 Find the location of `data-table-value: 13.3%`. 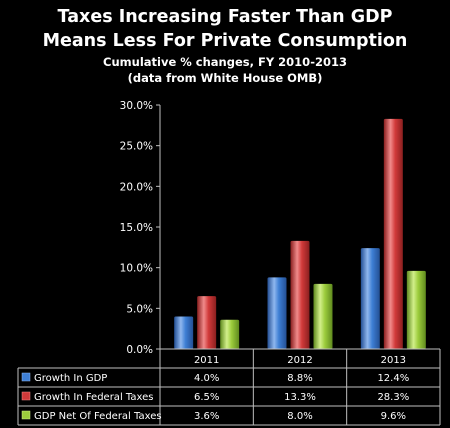

data-table-value: 13.3% is located at coordinates (300, 397).